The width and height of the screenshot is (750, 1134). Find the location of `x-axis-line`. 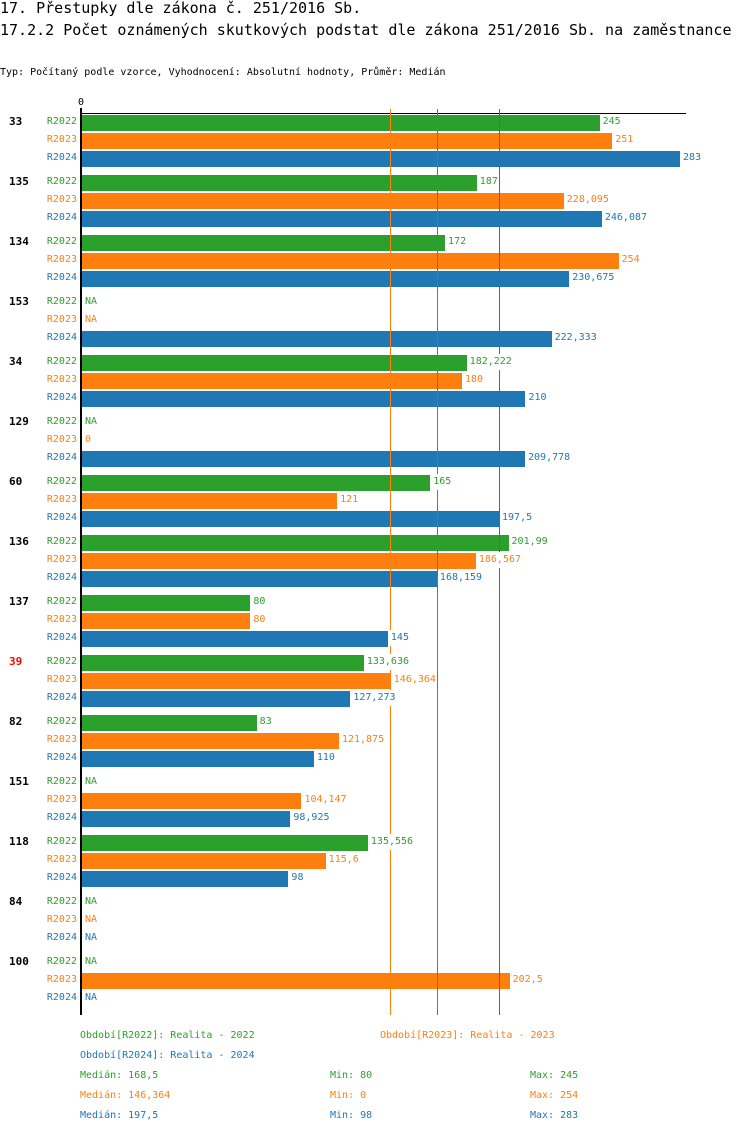

x-axis-line is located at coordinates (383, 113).